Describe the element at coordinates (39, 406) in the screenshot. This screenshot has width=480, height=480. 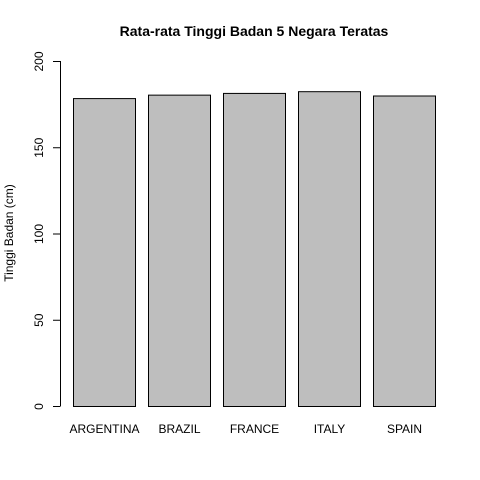
I see `y-tick-label-0: 0` at that location.